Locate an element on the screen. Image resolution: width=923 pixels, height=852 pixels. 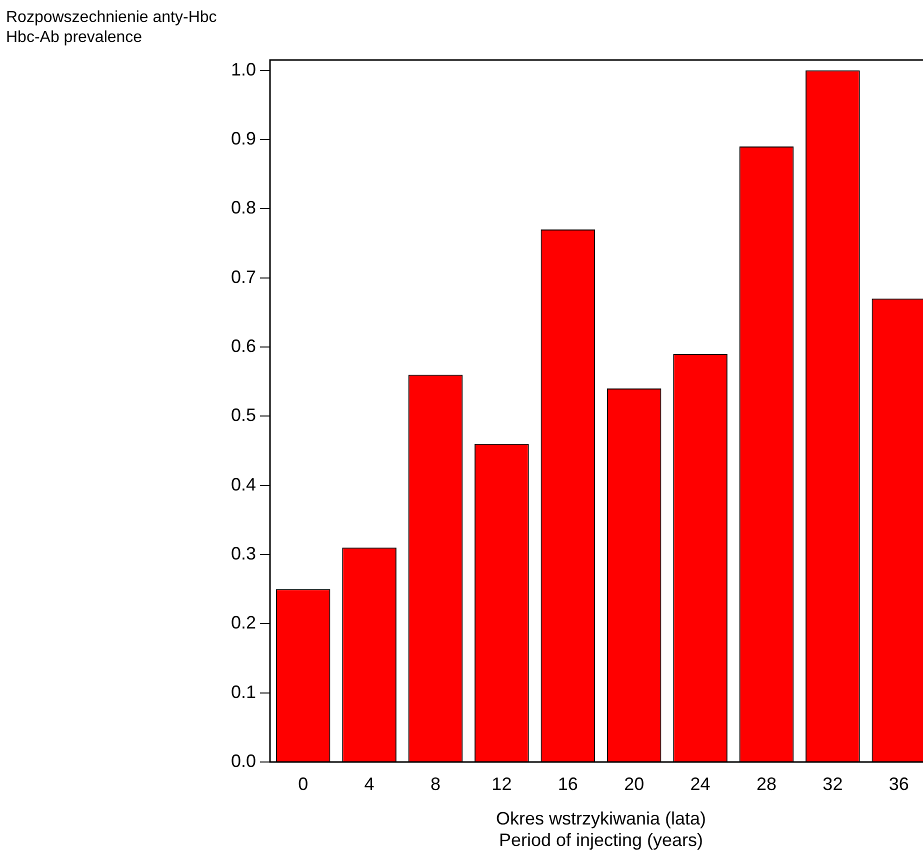
x-tick-label: 28 is located at coordinates (766, 784).